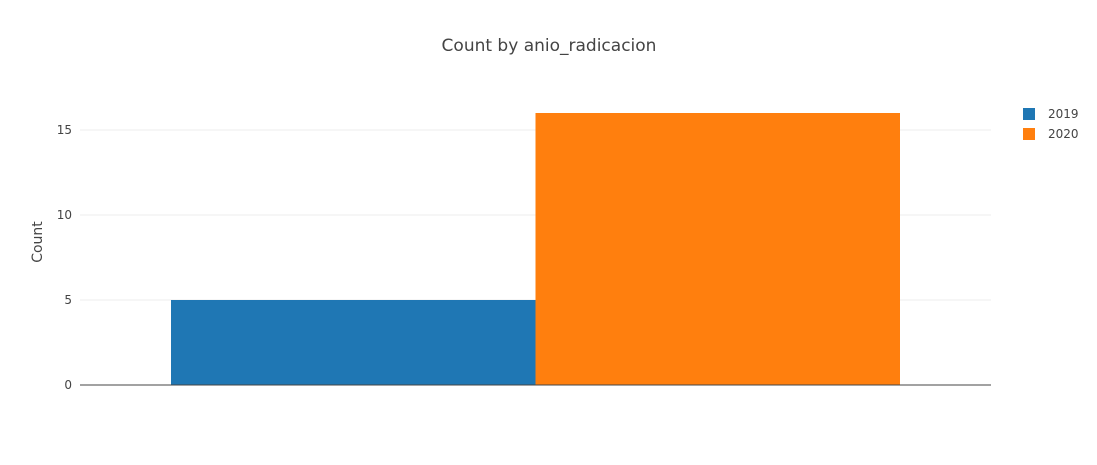 The width and height of the screenshot is (1097, 465). I want to click on y-axis-ticks: 0 5 10 15, so click(64, 257).